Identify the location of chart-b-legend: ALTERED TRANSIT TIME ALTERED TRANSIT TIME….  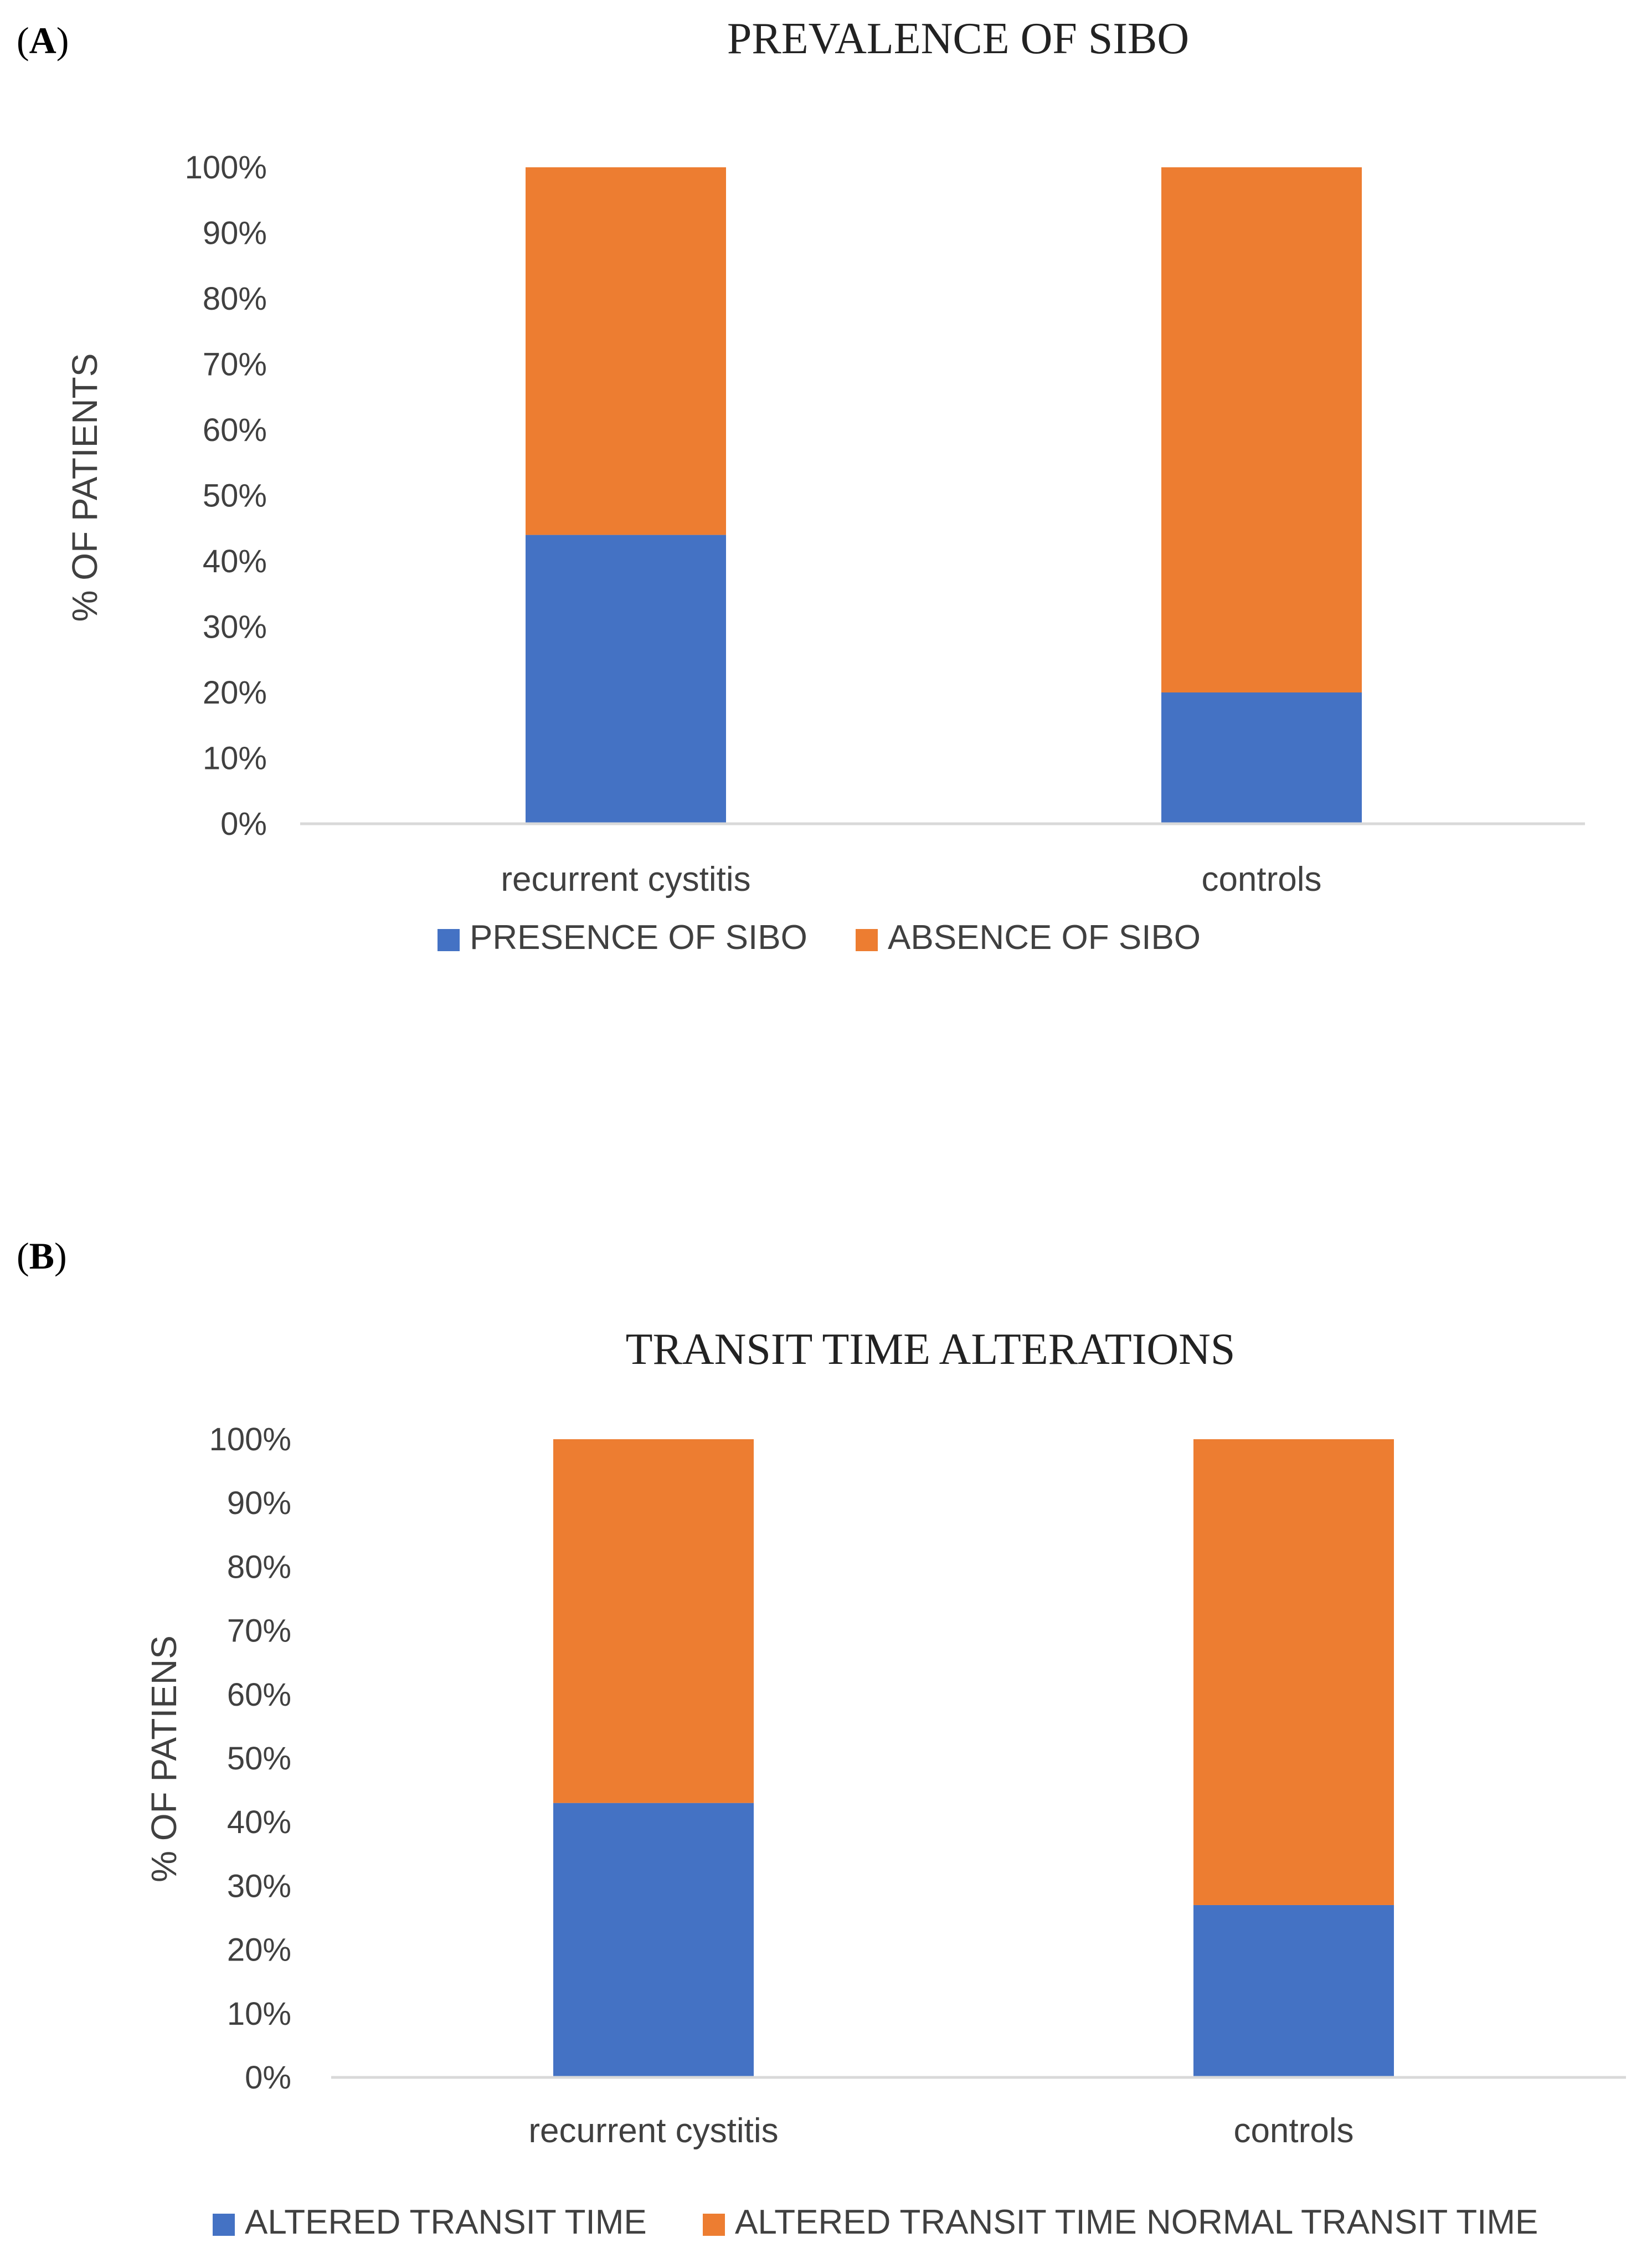
(875, 2222).